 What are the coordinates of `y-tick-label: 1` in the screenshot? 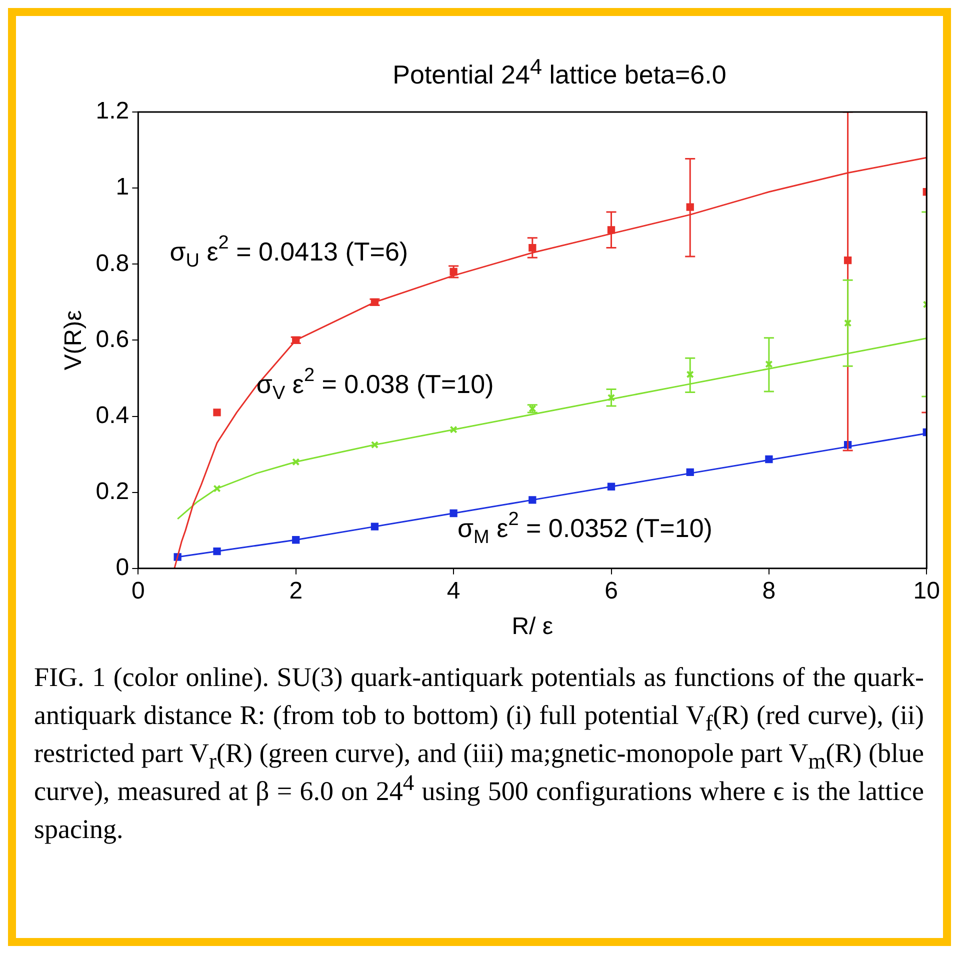 It's located at (123, 187).